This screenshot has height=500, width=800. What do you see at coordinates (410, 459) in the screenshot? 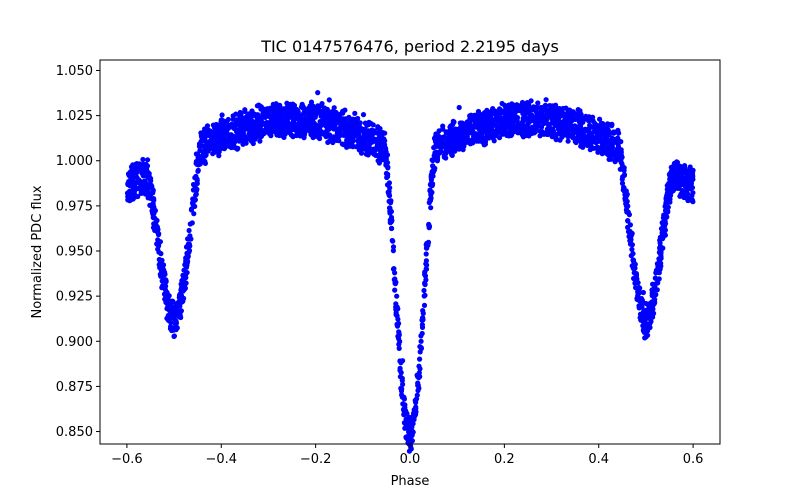
I see `x-tick-label: 0.0` at bounding box center [410, 459].